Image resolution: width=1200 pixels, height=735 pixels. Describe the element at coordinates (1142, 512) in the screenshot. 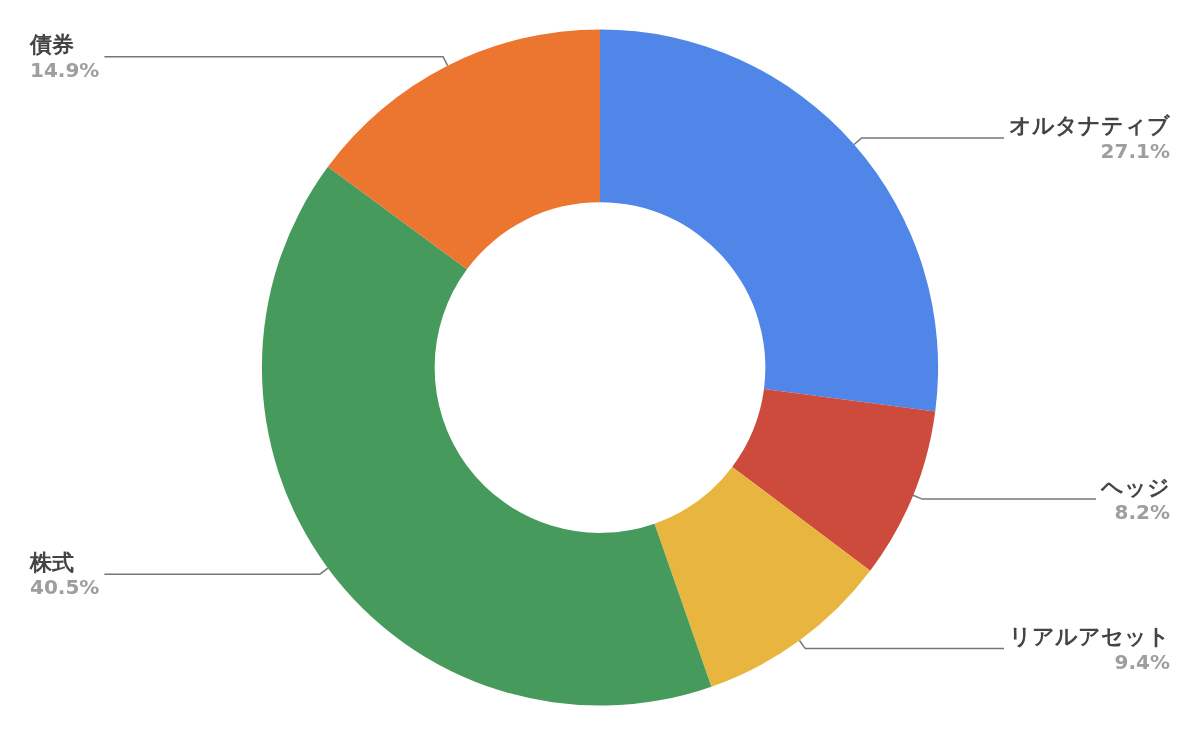

I see `data-label: 8.2%` at that location.